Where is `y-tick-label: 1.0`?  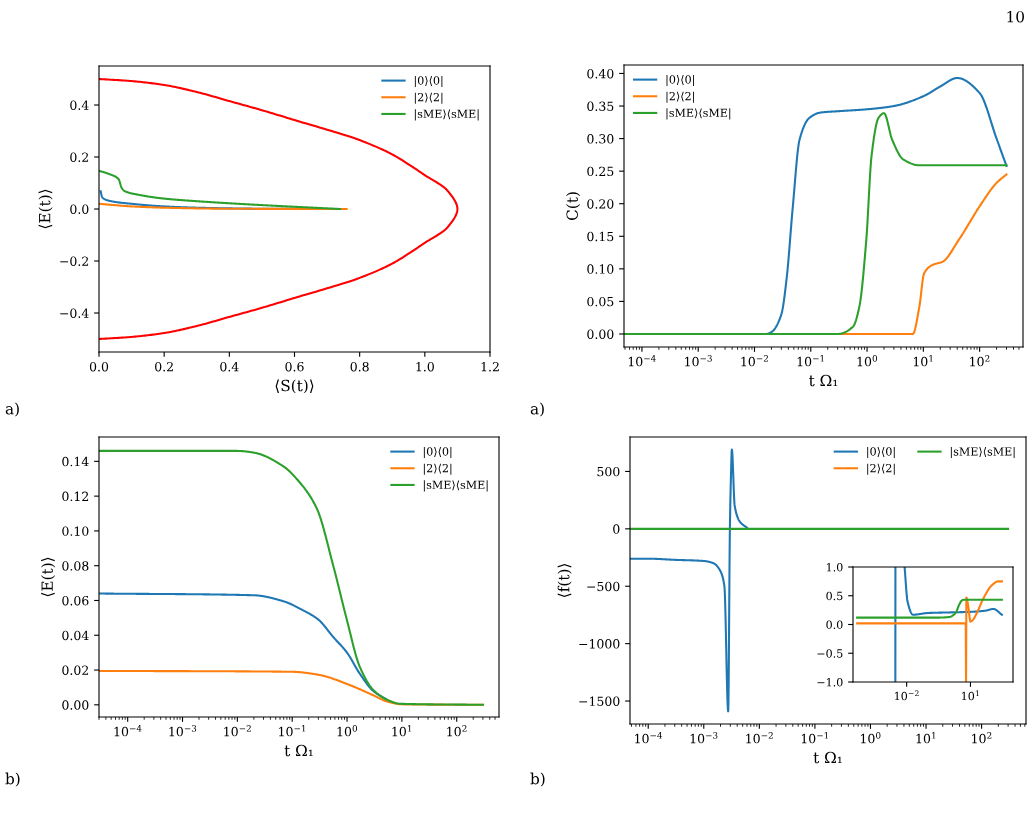
y-tick-label: 1.0 is located at coordinates (834, 567).